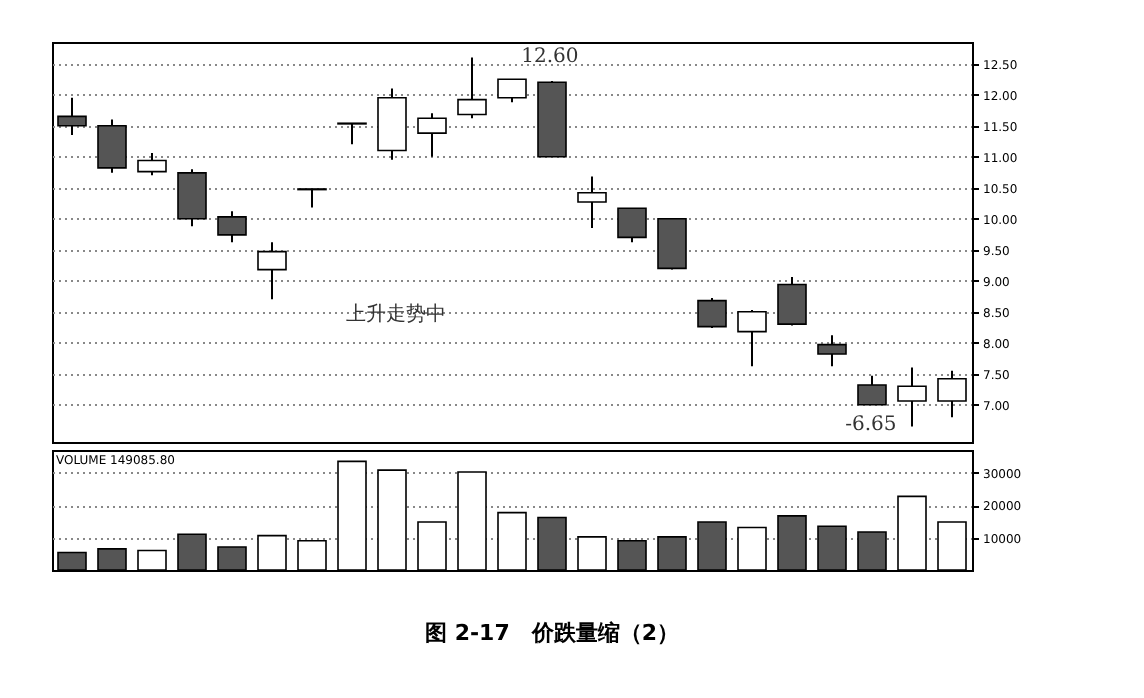 The height and width of the screenshot is (698, 1144). What do you see at coordinates (396, 314) in the screenshot?
I see `annotation: 上升走势中` at bounding box center [396, 314].